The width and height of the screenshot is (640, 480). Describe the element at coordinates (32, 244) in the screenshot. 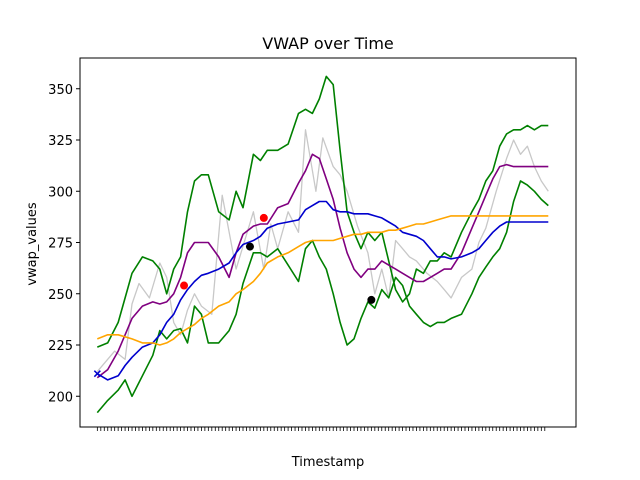

I see `y-axis-label: vwap_values` at that location.